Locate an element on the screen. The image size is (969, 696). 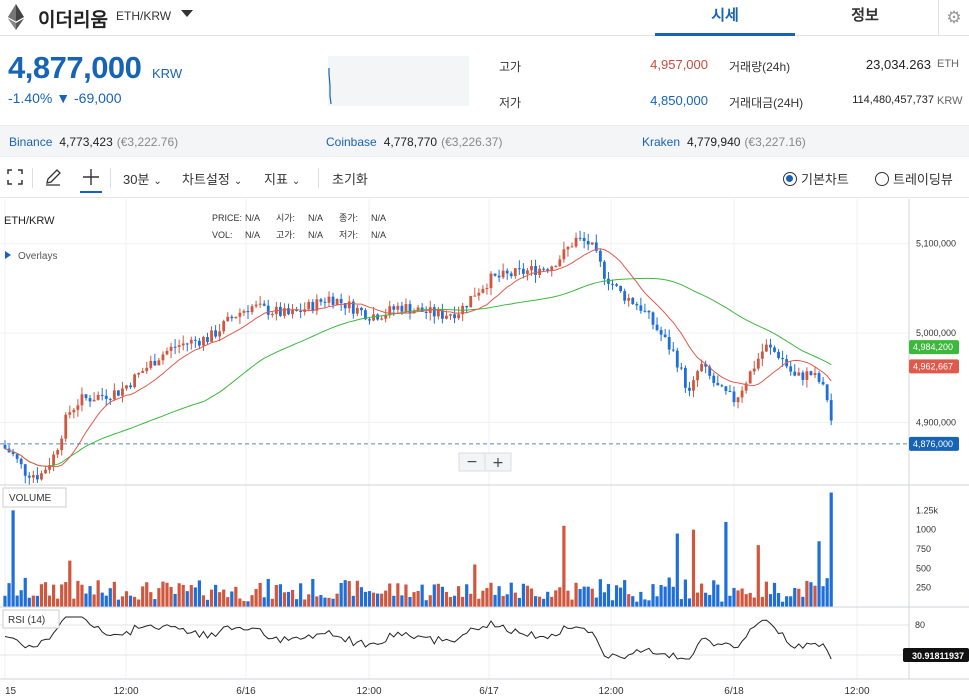
tab-info: 정보 is located at coordinates (865, 15).